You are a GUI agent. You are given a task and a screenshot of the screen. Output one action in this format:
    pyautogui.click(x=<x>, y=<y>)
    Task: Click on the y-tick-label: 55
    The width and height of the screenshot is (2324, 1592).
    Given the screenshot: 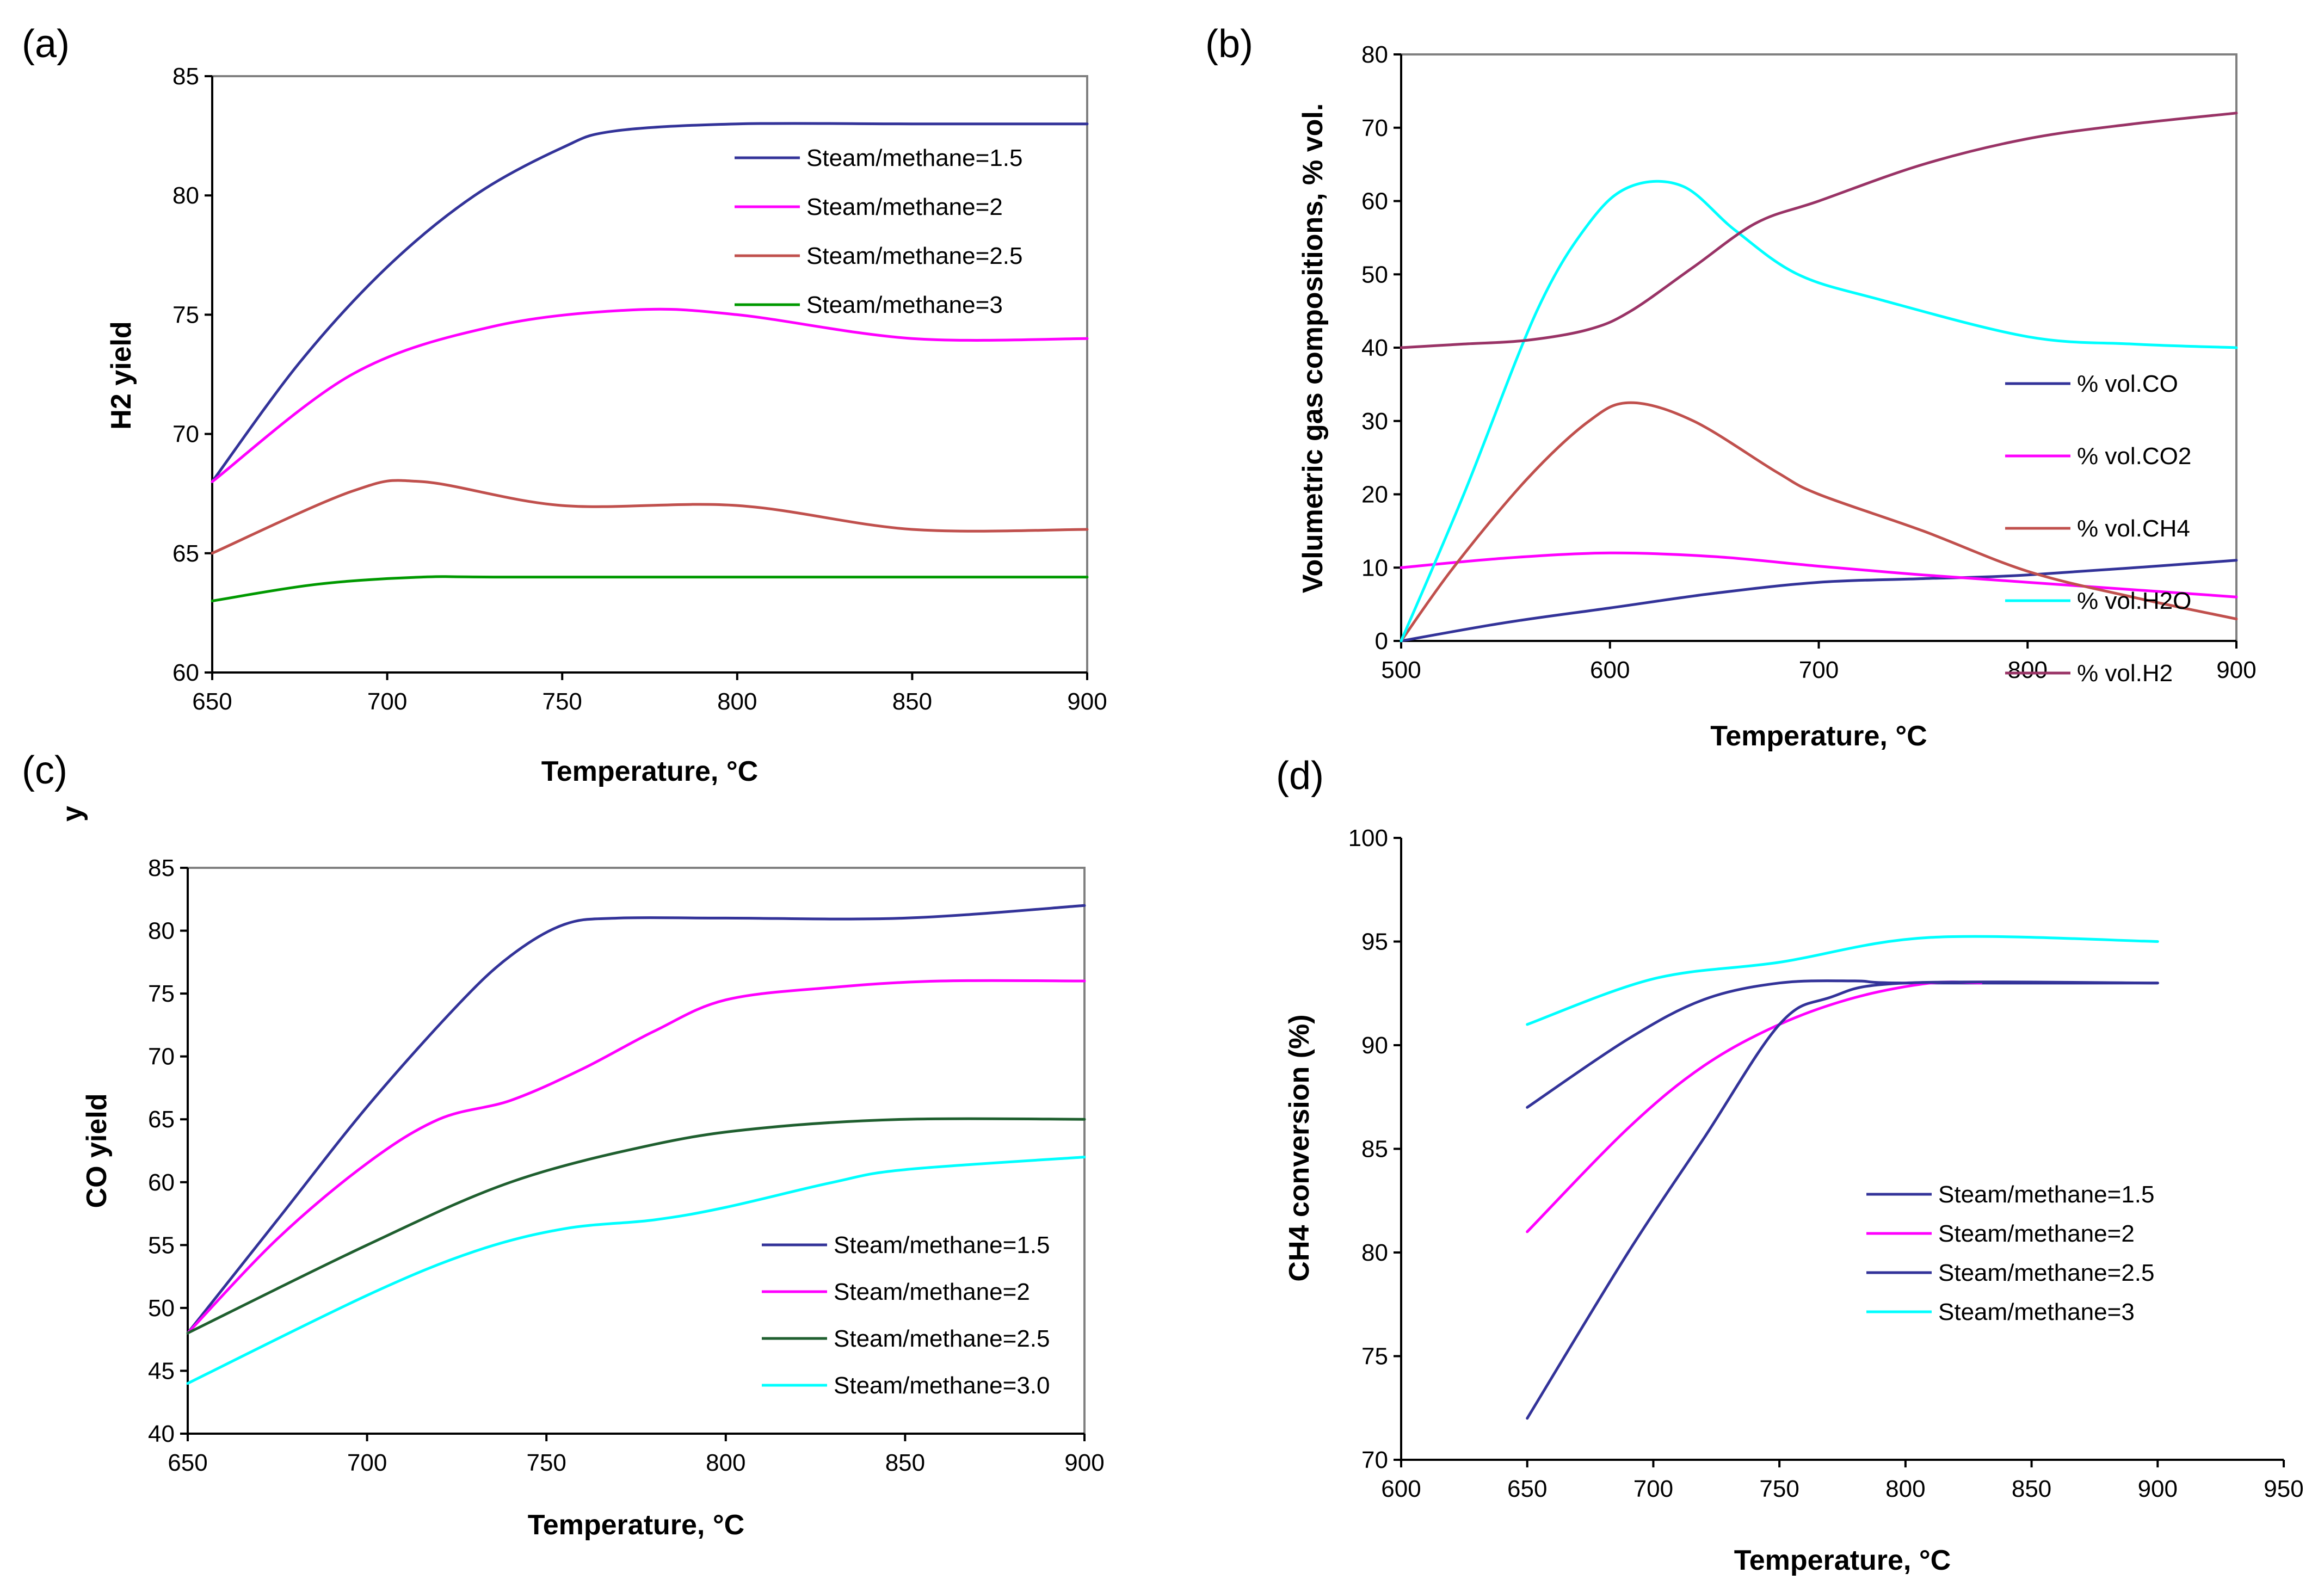 What is the action you would take?
    pyautogui.click(x=162, y=1245)
    